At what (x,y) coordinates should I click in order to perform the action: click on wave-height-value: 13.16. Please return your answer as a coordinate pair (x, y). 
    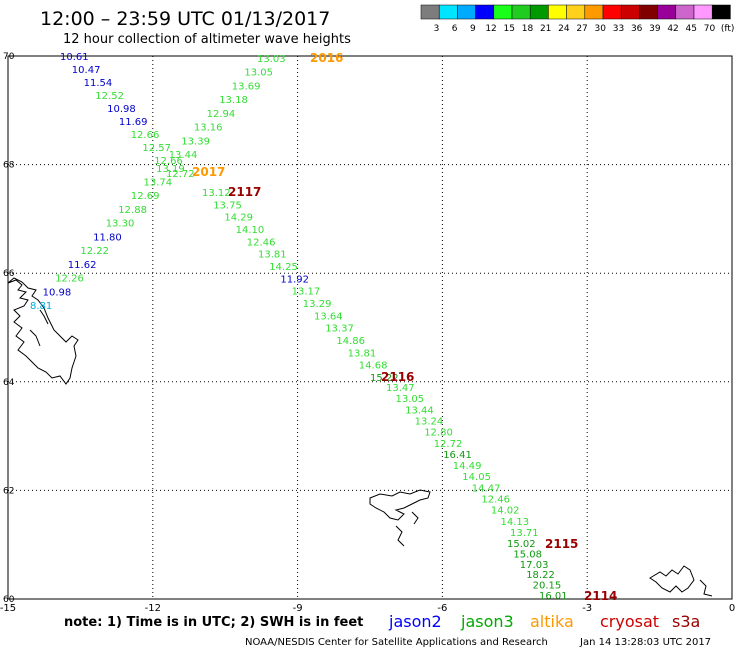
    Looking at the image, I should click on (208, 128).